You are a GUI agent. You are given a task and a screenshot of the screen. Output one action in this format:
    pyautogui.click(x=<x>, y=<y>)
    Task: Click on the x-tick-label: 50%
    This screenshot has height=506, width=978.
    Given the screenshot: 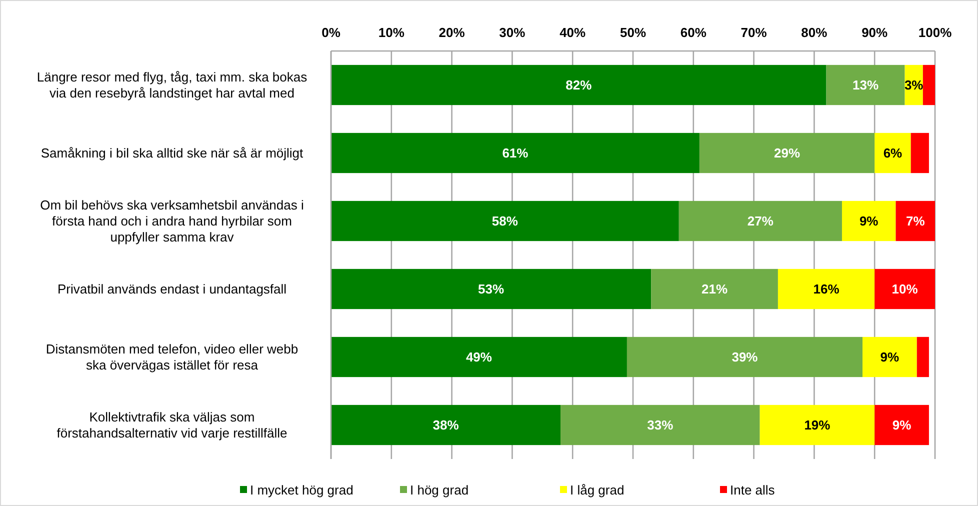 What is the action you would take?
    pyautogui.click(x=633, y=32)
    